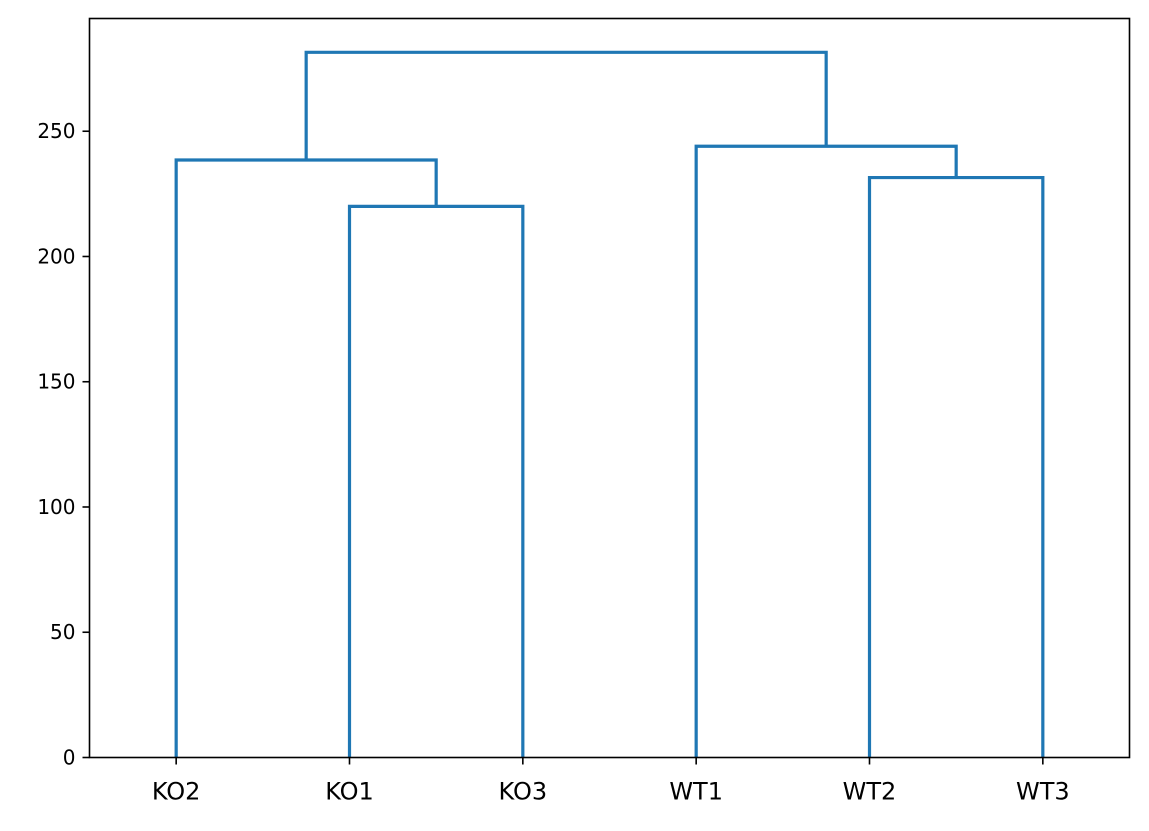  I want to click on y-tick-label: 0, so click(69, 758).